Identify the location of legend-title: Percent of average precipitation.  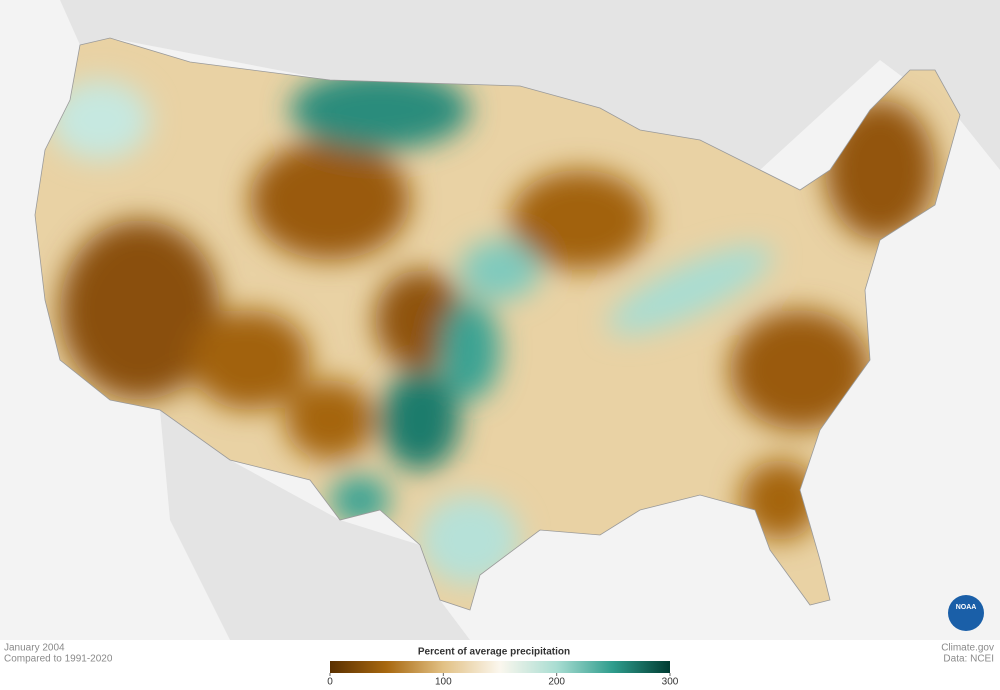
(494, 652).